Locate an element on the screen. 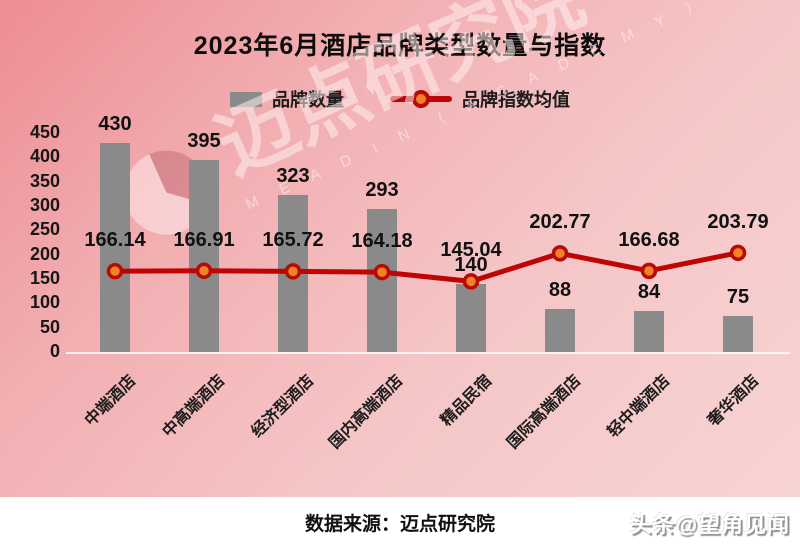 Image resolution: width=800 pixels, height=544 pixels. line-value-label: 145.04 is located at coordinates (471, 250).